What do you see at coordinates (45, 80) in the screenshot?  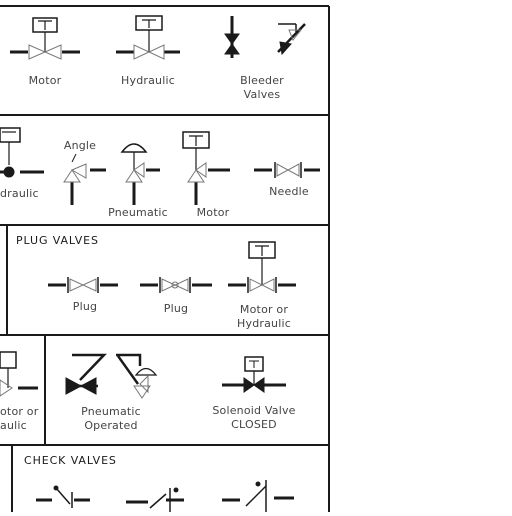 I see `label-motor: Motor` at bounding box center [45, 80].